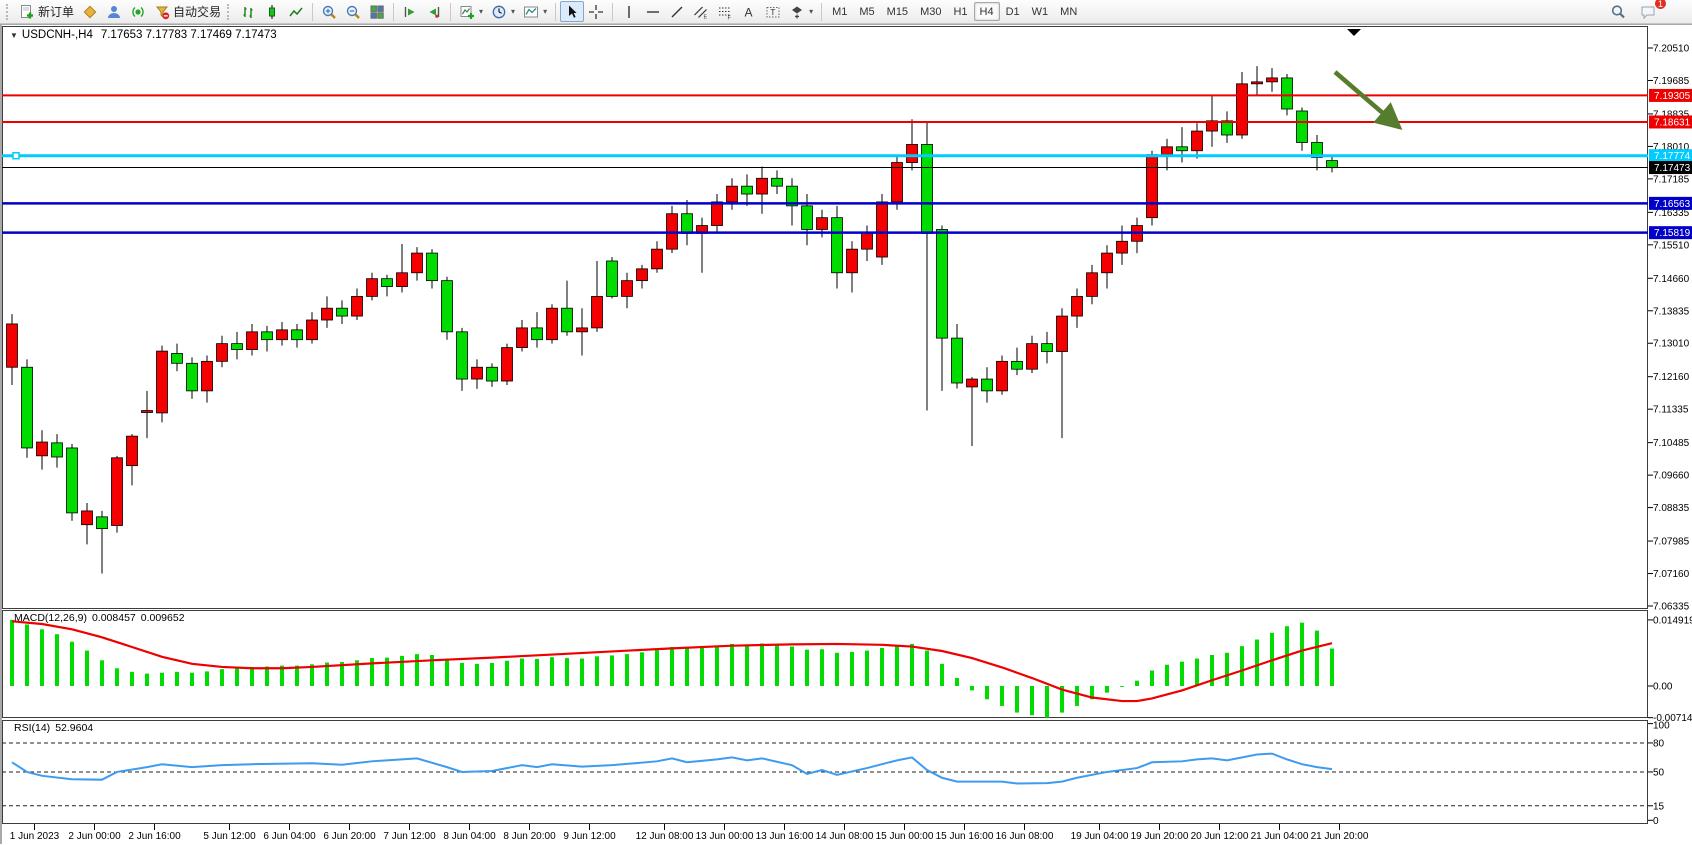 The image size is (1692, 845). Describe the element at coordinates (930, 11) in the screenshot. I see `timeframe-button-m30: M30` at that location.